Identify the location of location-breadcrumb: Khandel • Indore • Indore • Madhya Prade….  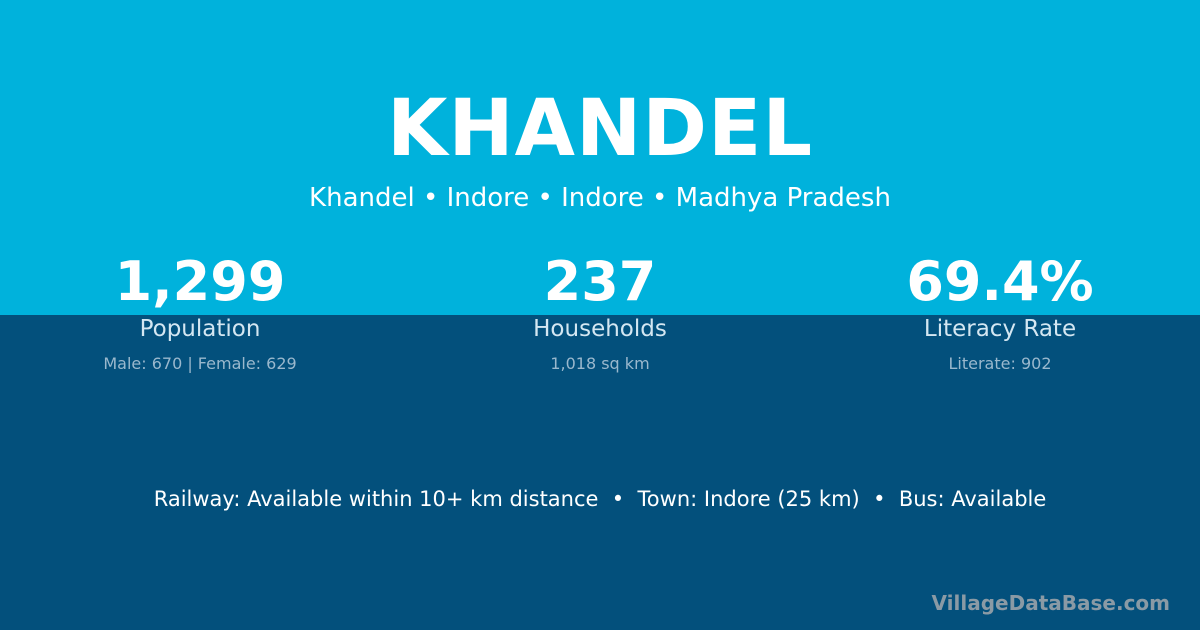
(600, 198).